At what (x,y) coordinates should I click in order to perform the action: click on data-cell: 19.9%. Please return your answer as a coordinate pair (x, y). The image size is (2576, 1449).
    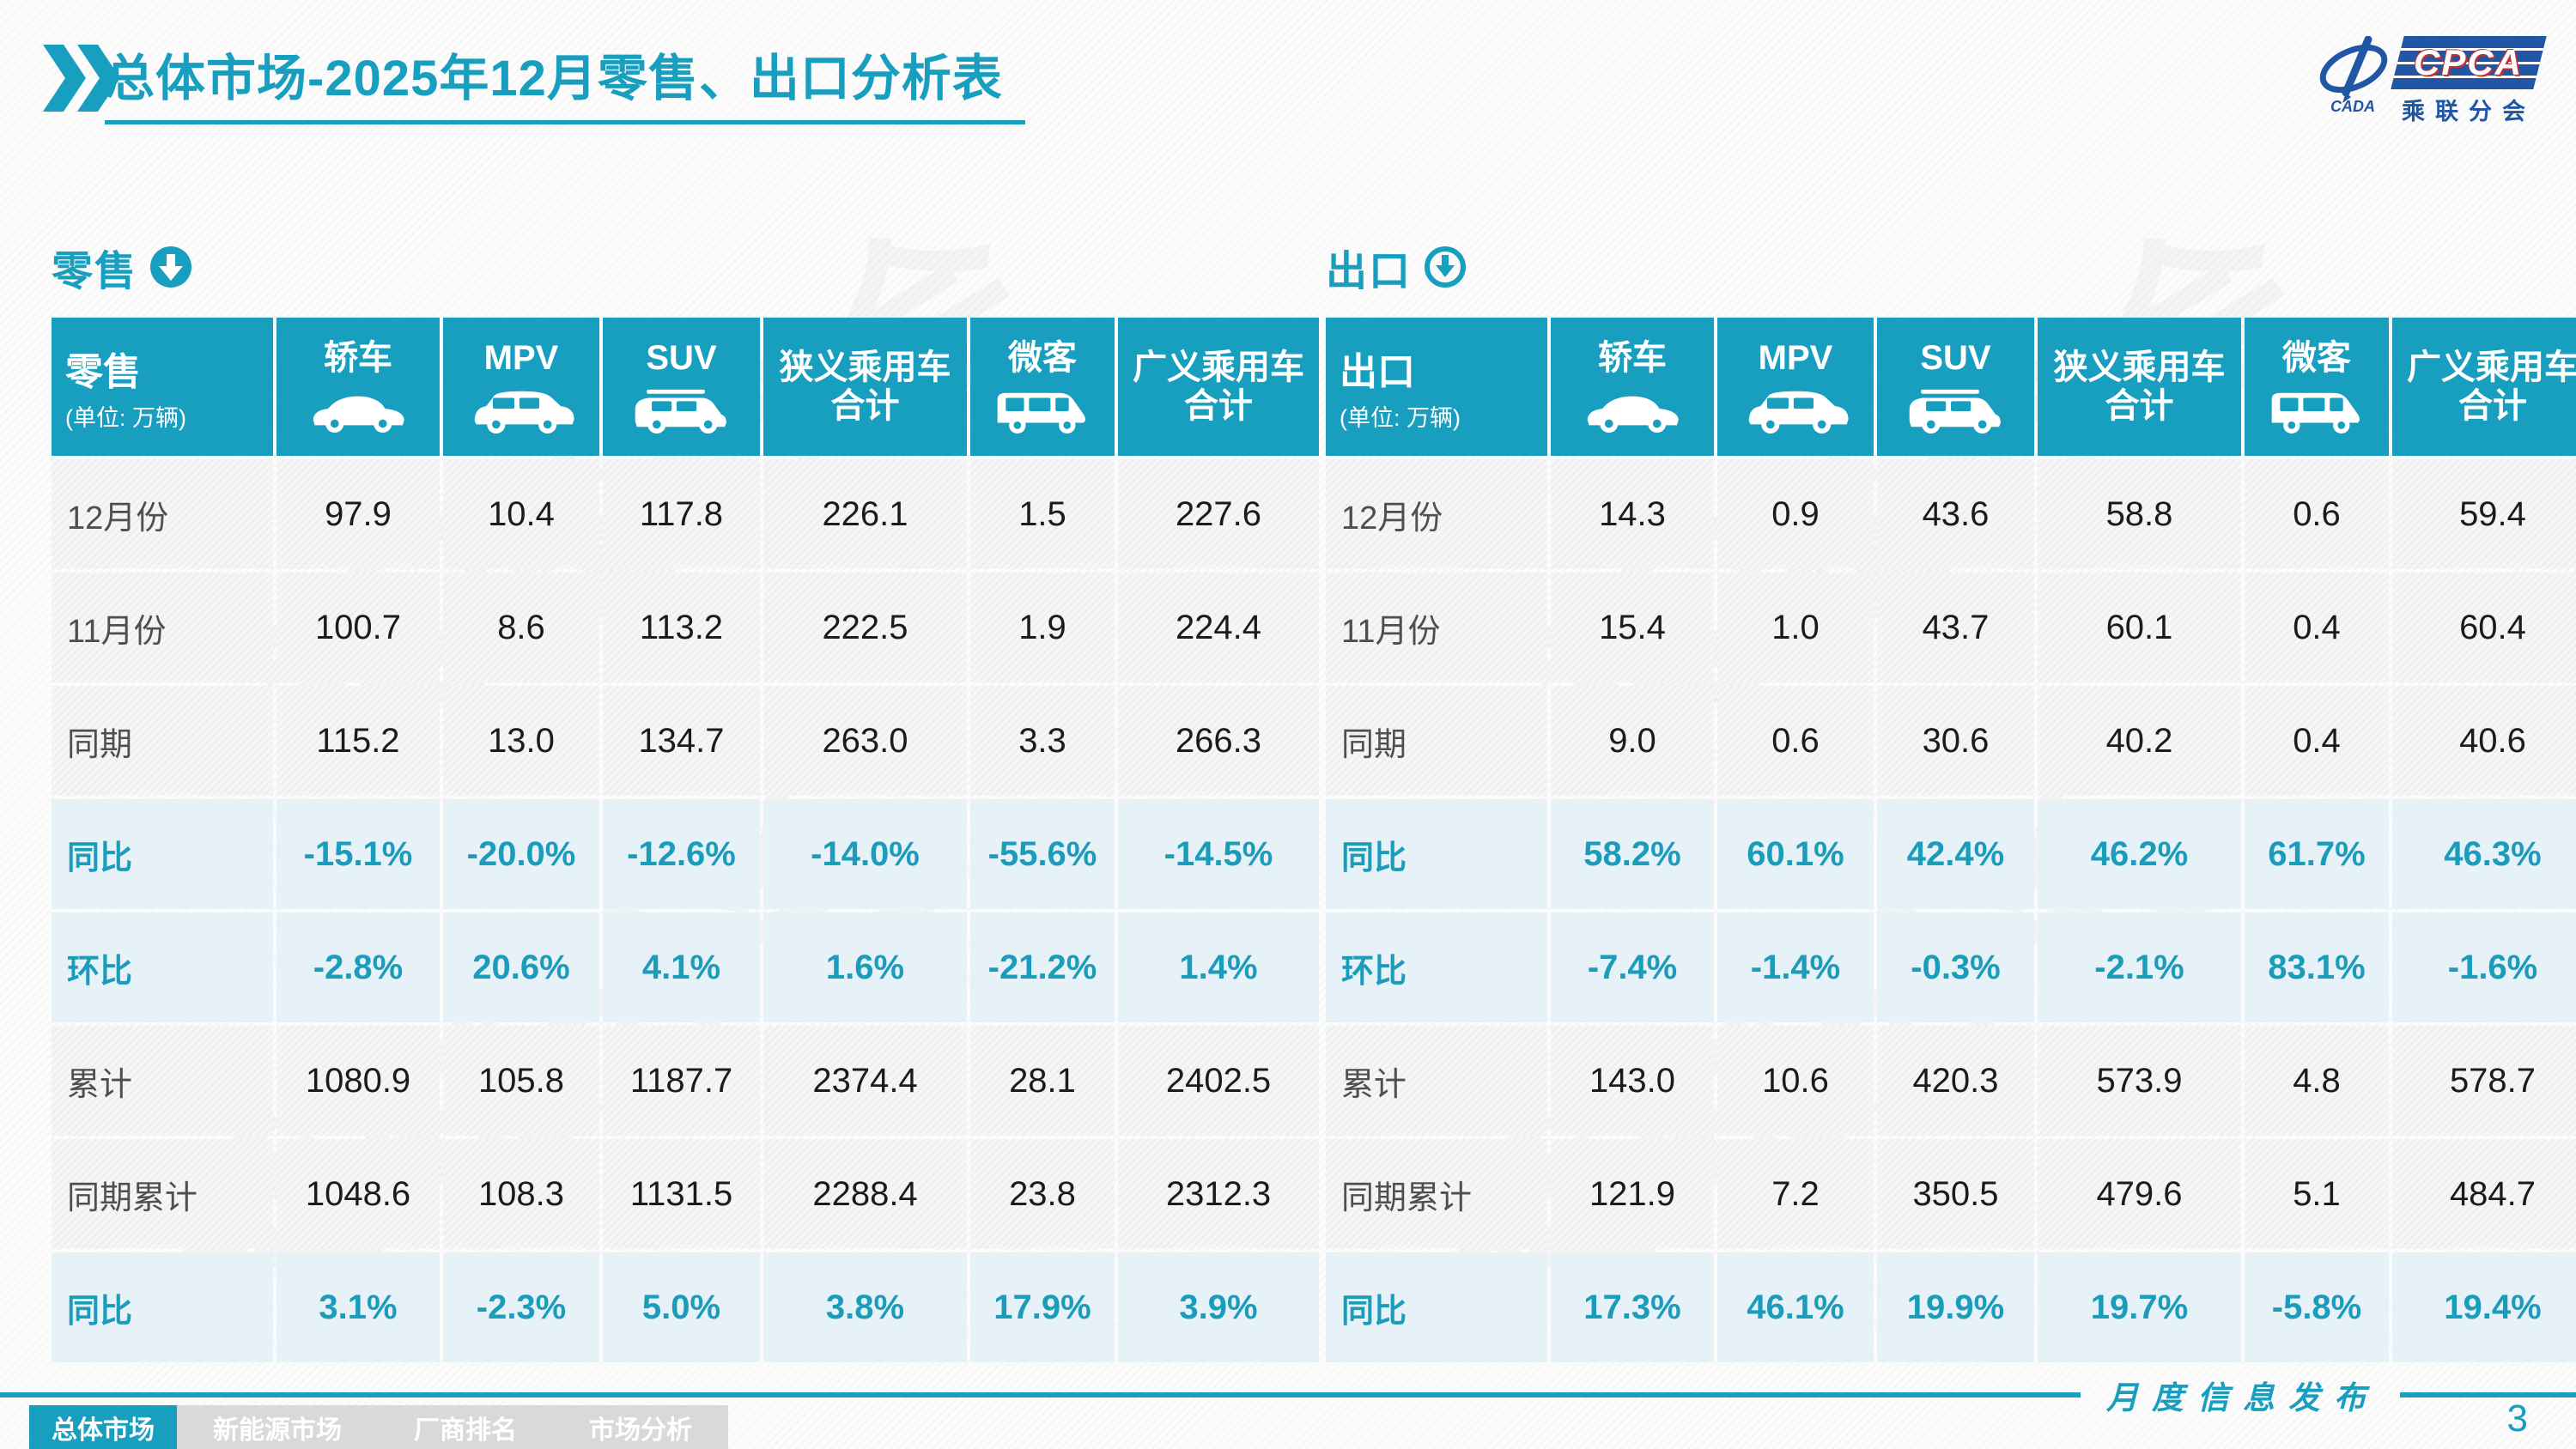
    Looking at the image, I should click on (1955, 1307).